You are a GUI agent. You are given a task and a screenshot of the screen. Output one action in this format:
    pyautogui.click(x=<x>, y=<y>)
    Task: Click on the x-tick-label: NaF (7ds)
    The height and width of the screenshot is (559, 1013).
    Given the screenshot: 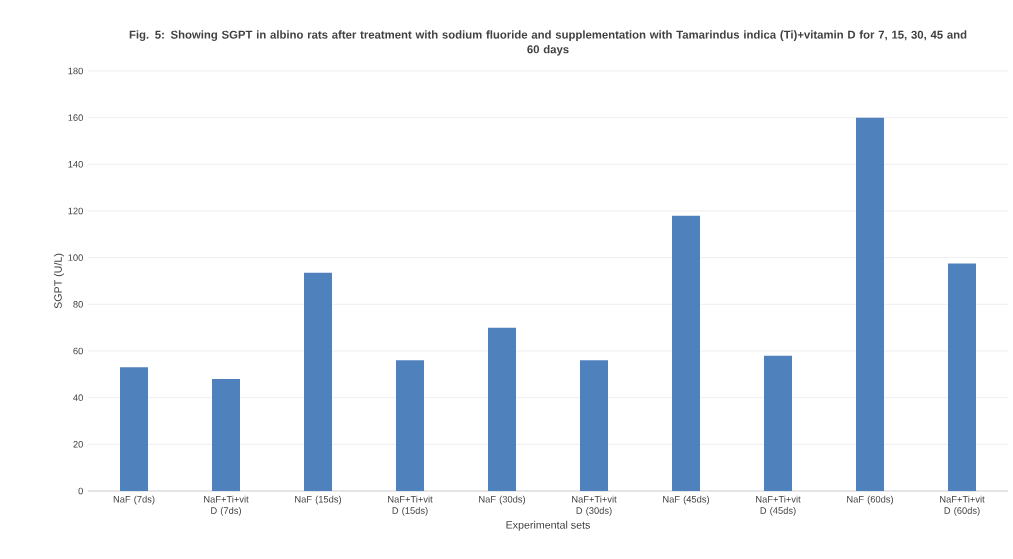 What is the action you would take?
    pyautogui.click(x=134, y=500)
    